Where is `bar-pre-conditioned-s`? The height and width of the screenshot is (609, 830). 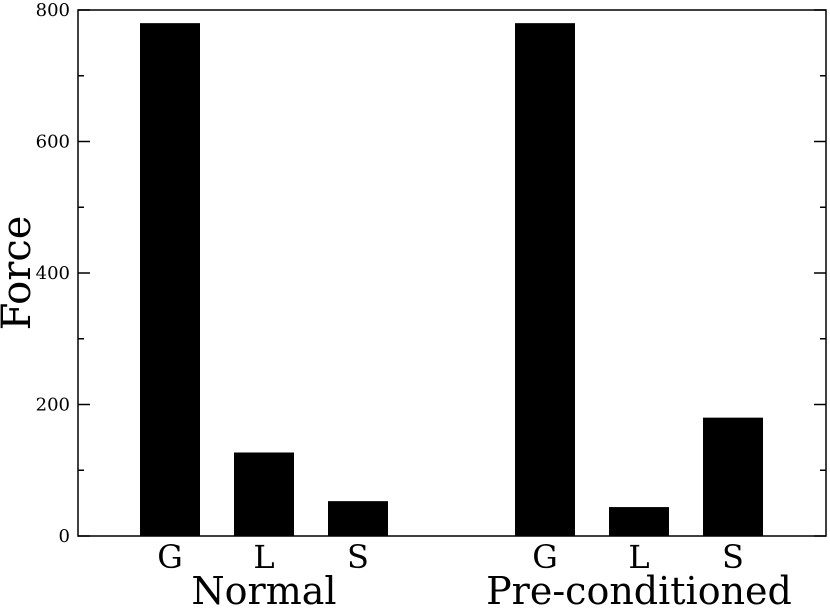 bar-pre-conditioned-s is located at coordinates (733, 476).